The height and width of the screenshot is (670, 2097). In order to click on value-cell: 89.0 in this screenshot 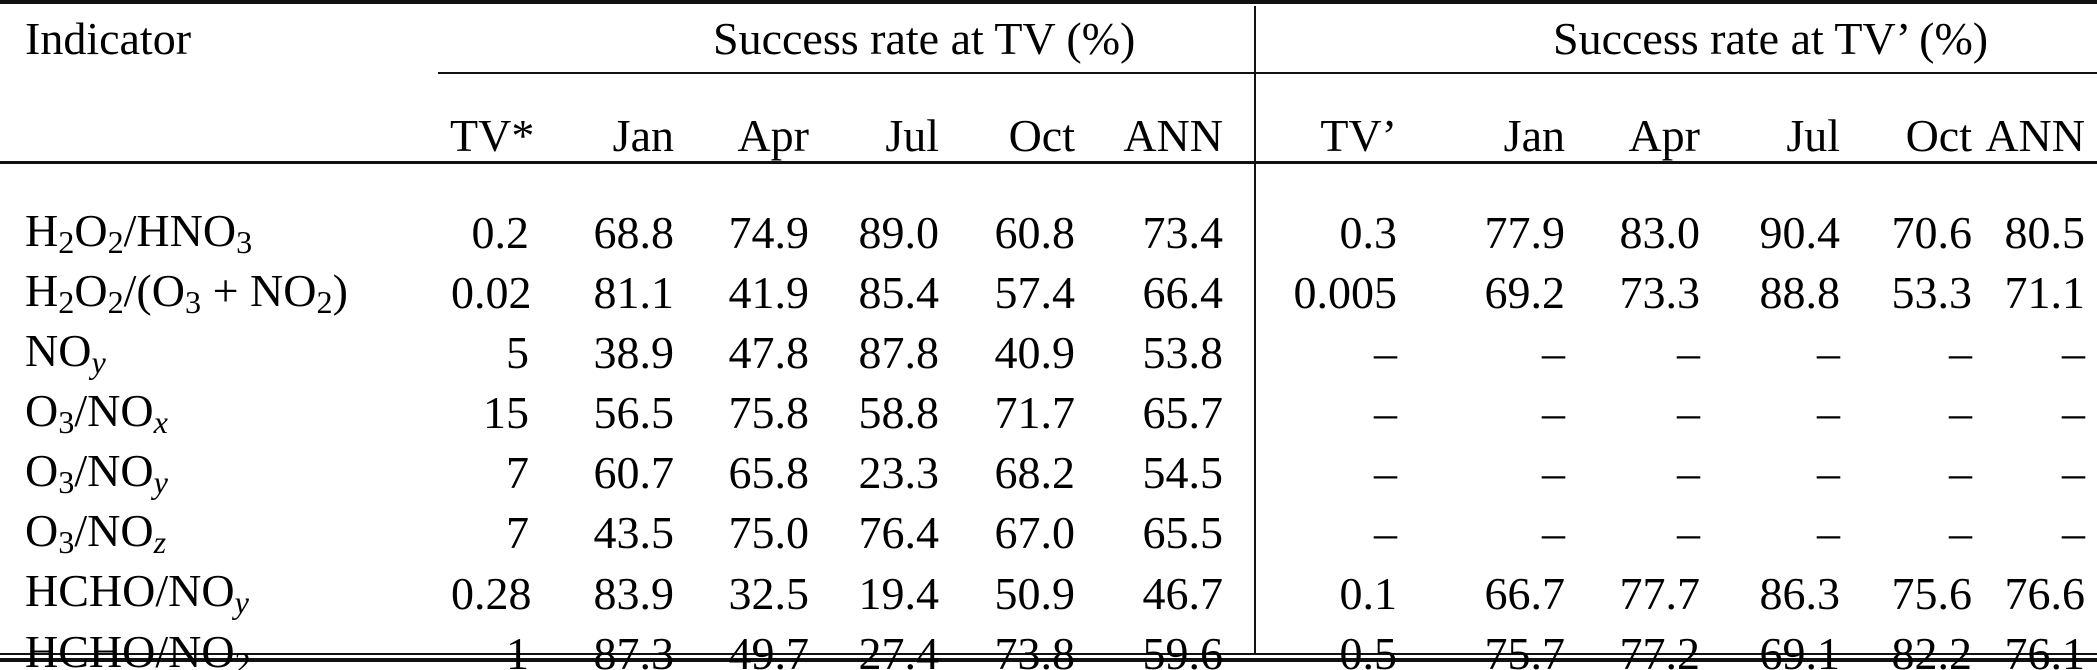, I will do `click(899, 233)`.